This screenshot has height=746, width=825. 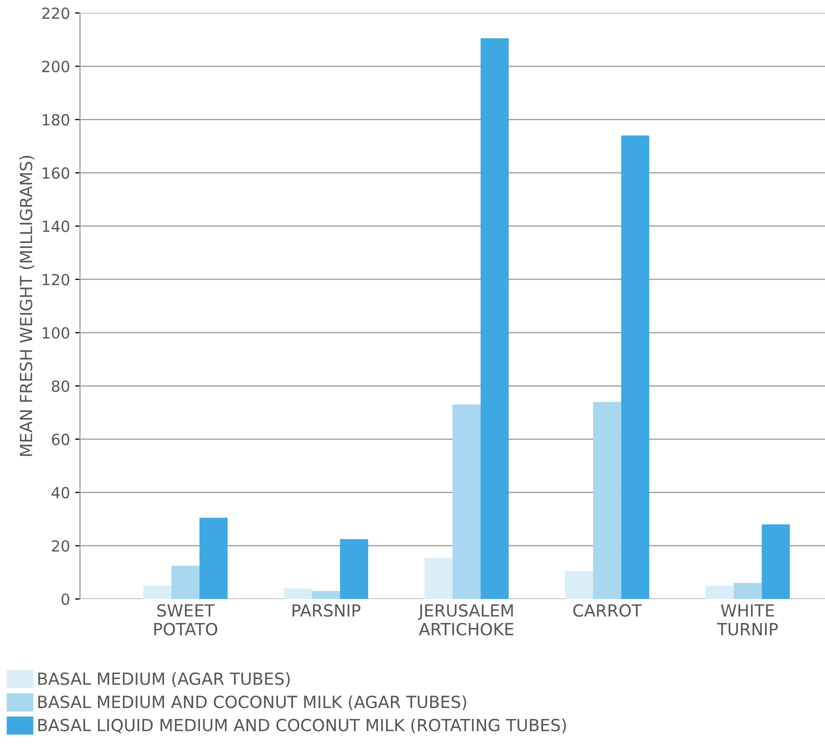 I want to click on y-tick-label: 200, so click(x=56, y=66).